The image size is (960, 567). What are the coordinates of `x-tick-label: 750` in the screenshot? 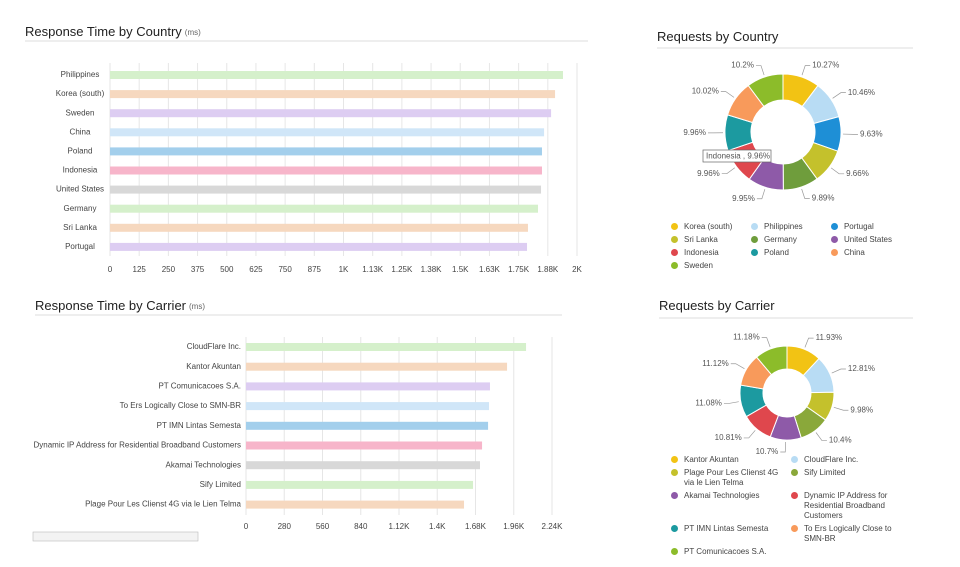 It's located at (285, 269).